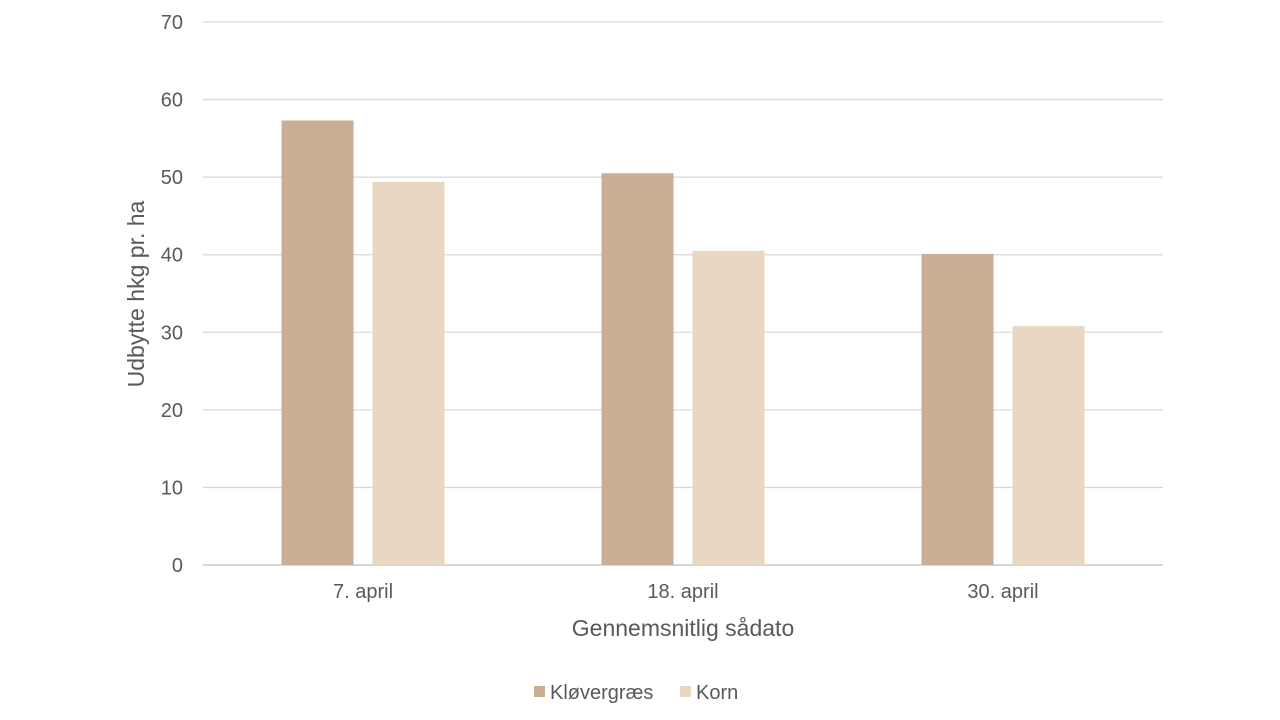  Describe the element at coordinates (637, 369) in the screenshot. I see `bar-kløvergræs-1` at that location.